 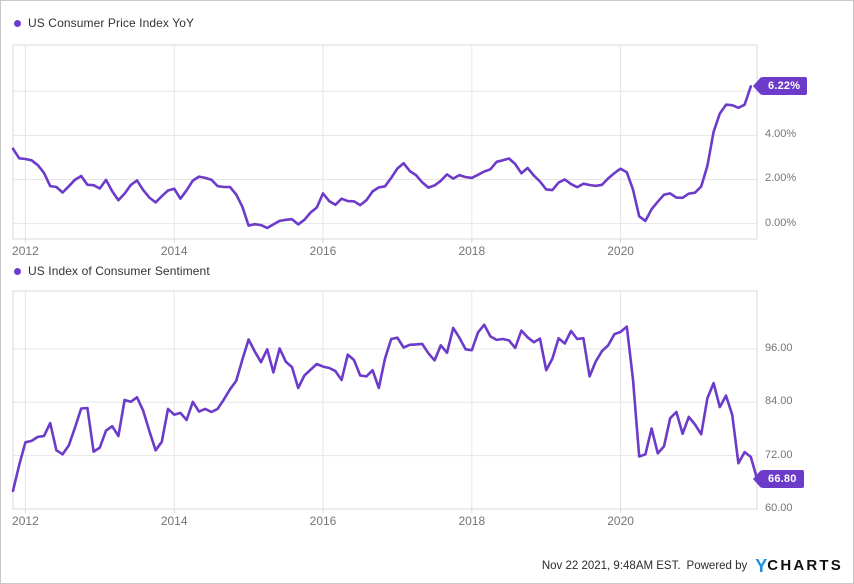 I want to click on sentiment-legend: US Index of Consumer Sentiment, so click(x=112, y=271).